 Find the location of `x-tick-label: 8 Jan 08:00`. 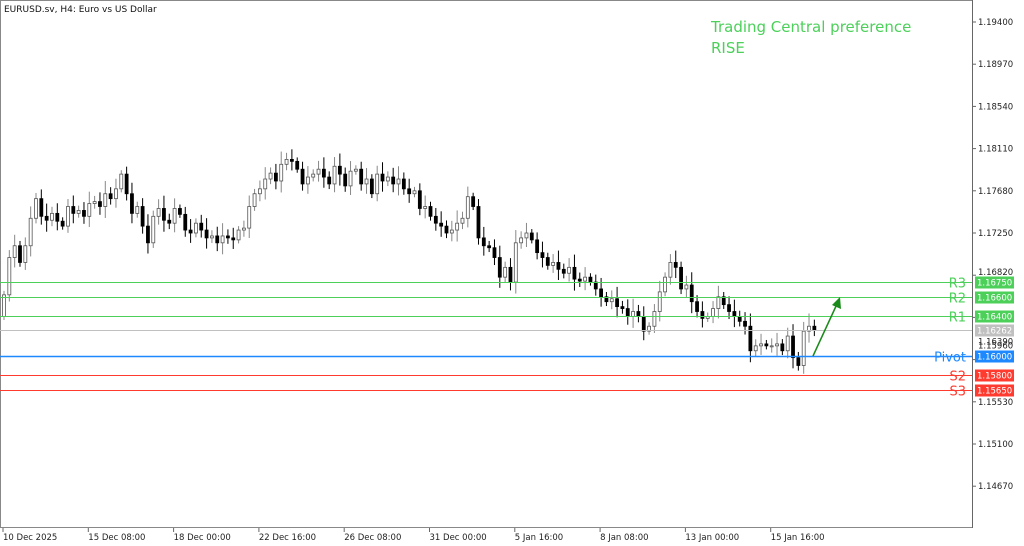

x-tick-label: 8 Jan 08:00 is located at coordinates (624, 538).